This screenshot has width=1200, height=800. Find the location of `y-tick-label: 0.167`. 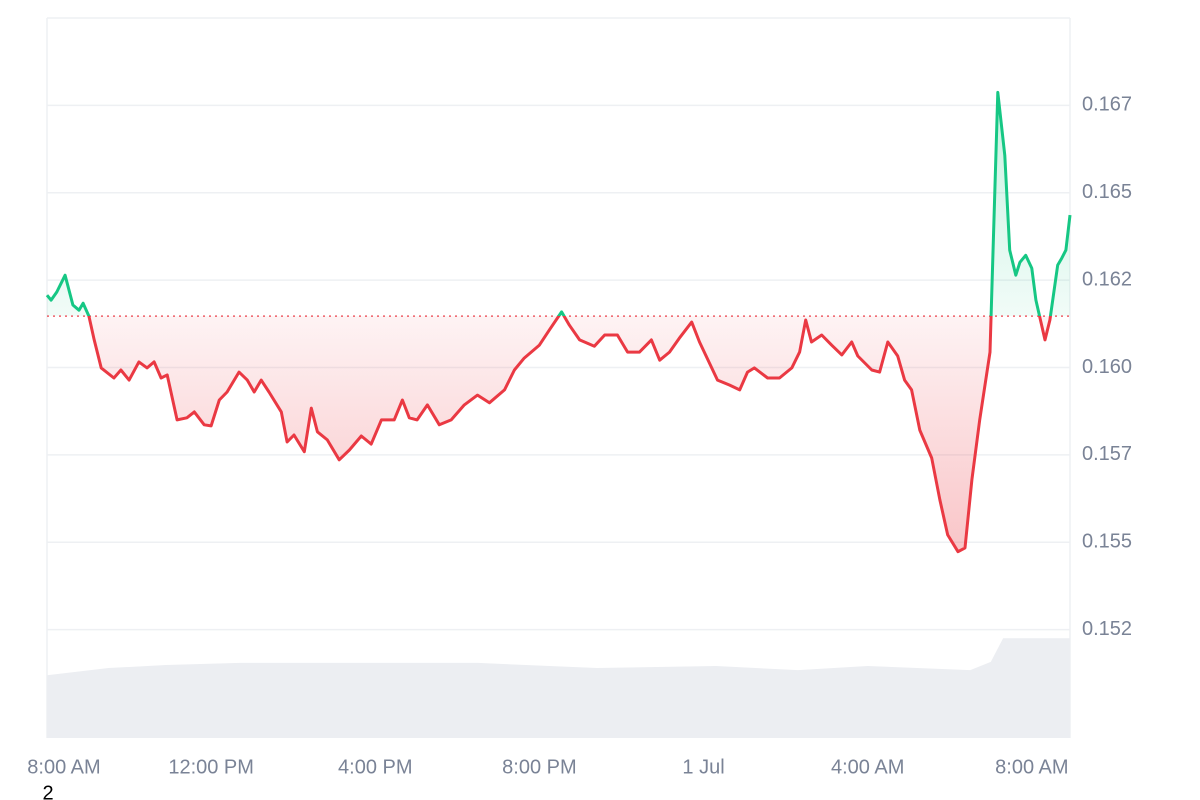

y-tick-label: 0.167 is located at coordinates (1107, 105).